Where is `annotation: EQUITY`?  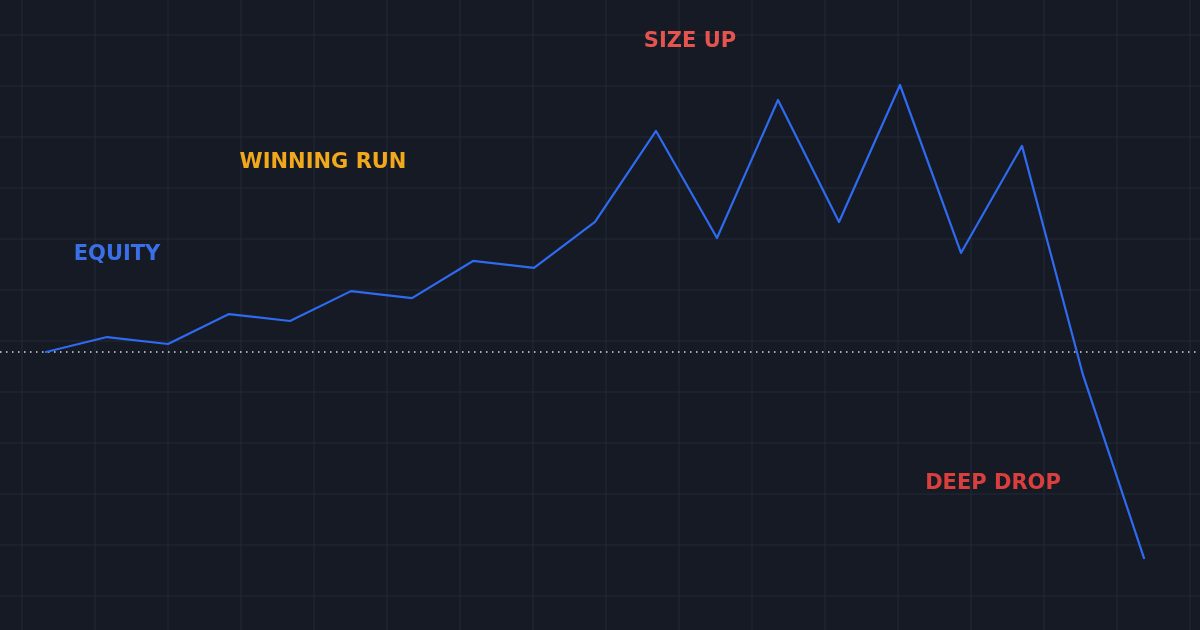
annotation: EQUITY is located at coordinates (117, 253).